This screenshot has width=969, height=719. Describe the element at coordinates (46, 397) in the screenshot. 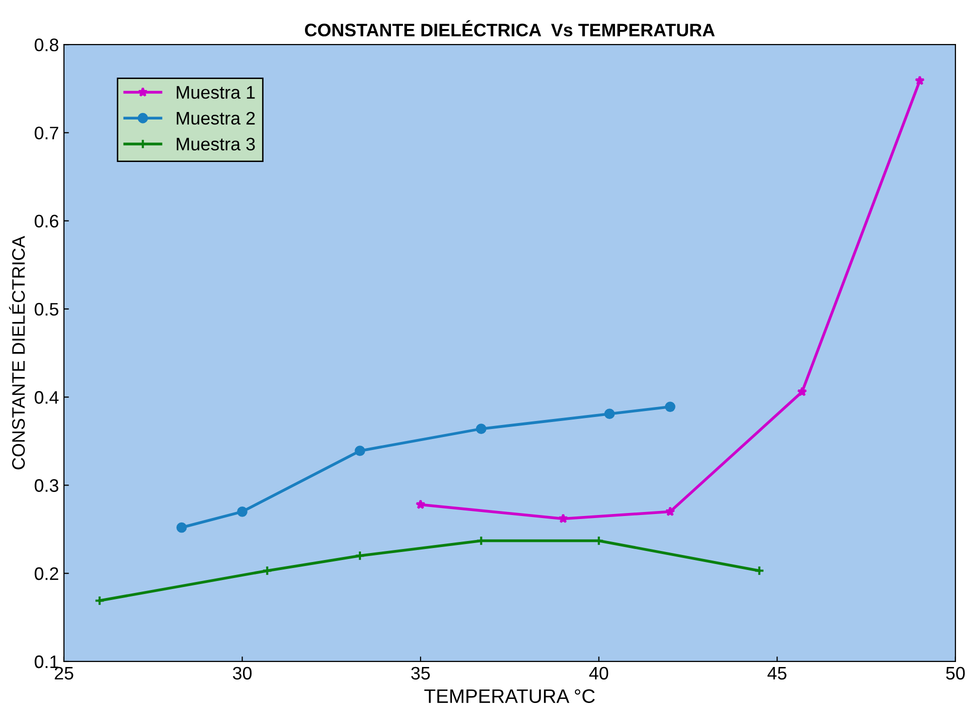

I see `y-tick-label: 0.4` at that location.